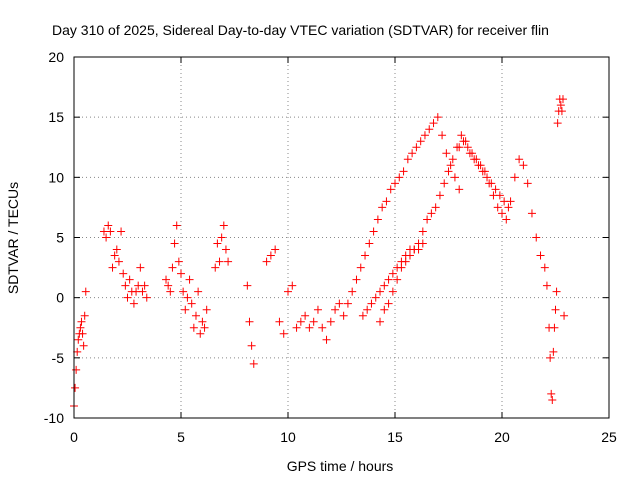  What do you see at coordinates (54, 418) in the screenshot?
I see `y-tick-label: -10` at bounding box center [54, 418].